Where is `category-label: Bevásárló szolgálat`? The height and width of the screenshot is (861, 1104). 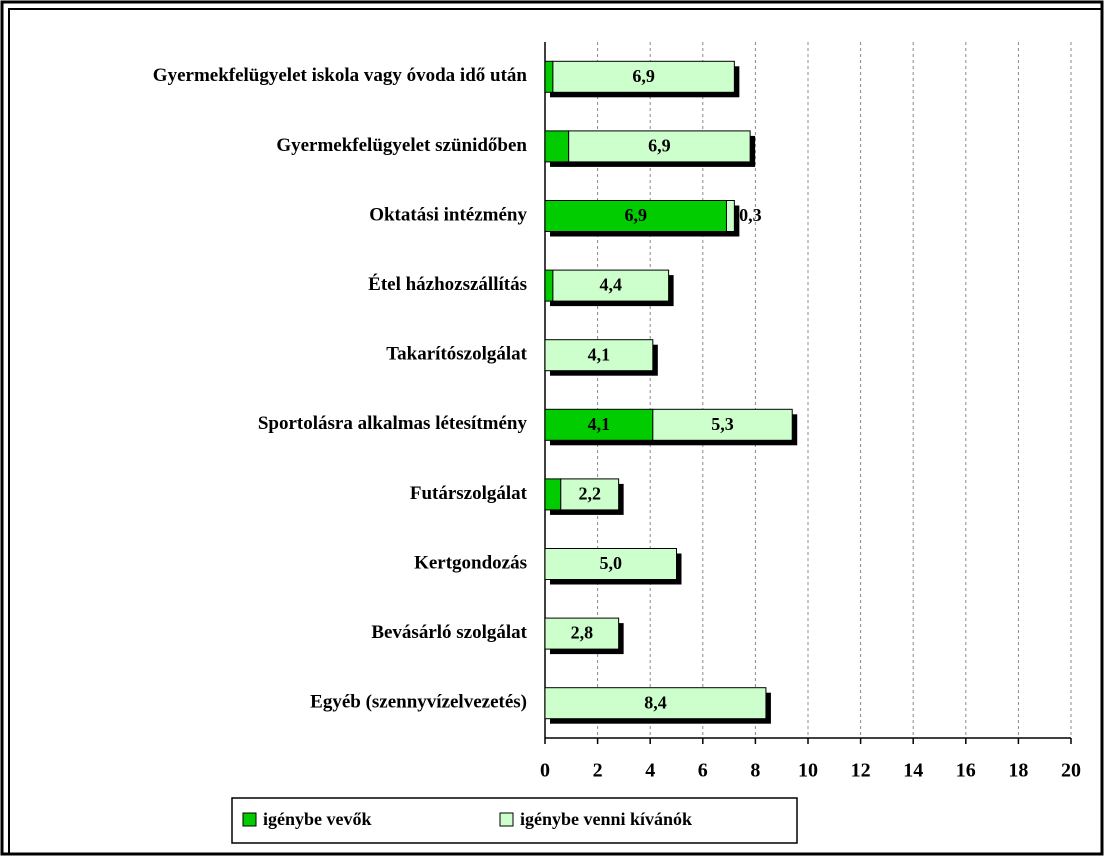
category-label: Bevásárló szolgálat is located at coordinates (449, 632).